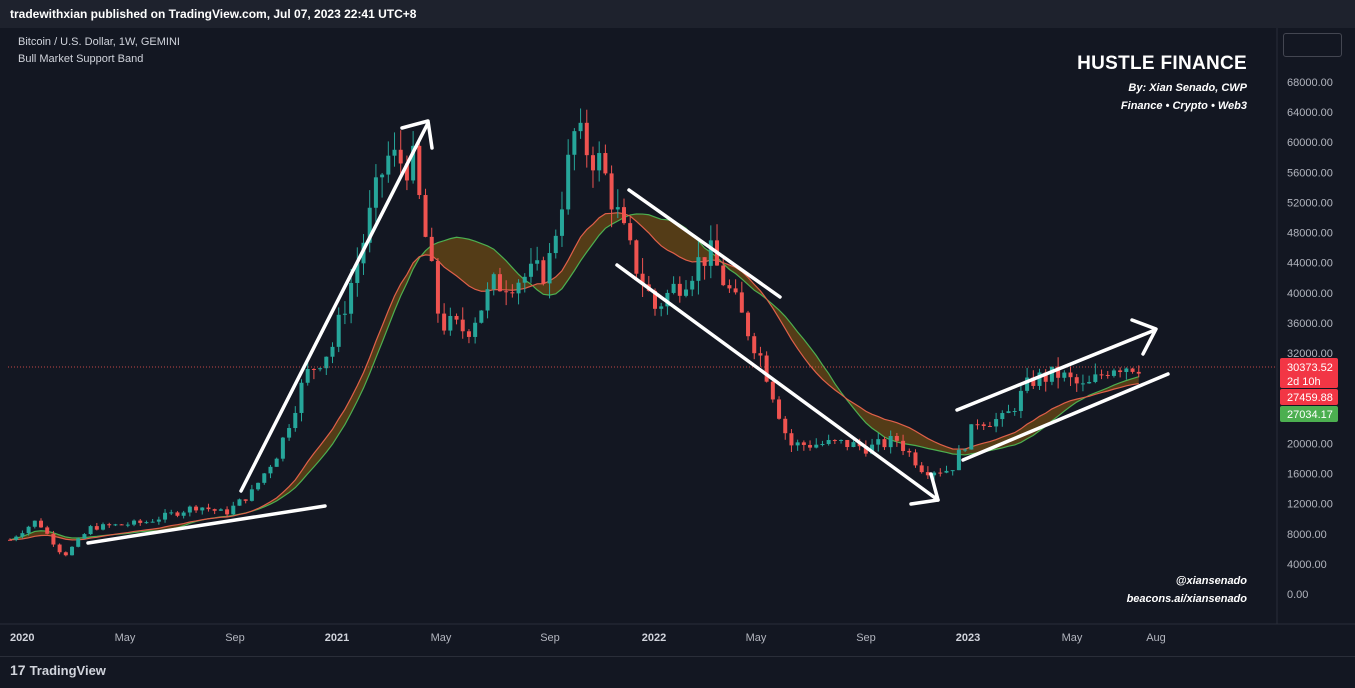 This screenshot has width=1355, height=688. I want to click on tradingview-logo-icon: 17, so click(18, 670).